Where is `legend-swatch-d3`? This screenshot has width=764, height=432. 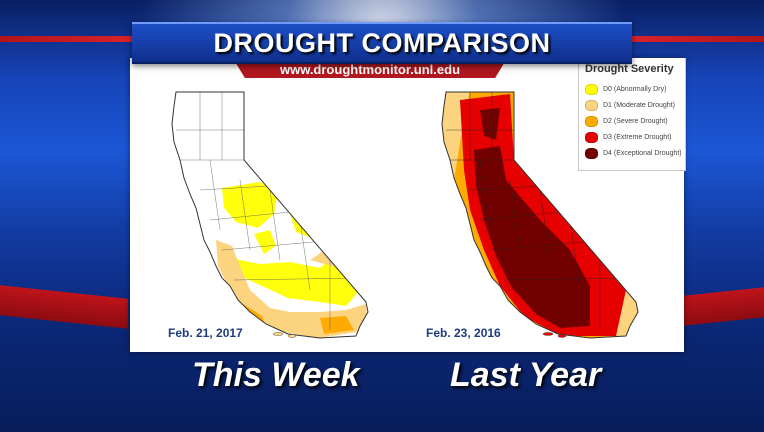
legend-swatch-d3 is located at coordinates (591, 137).